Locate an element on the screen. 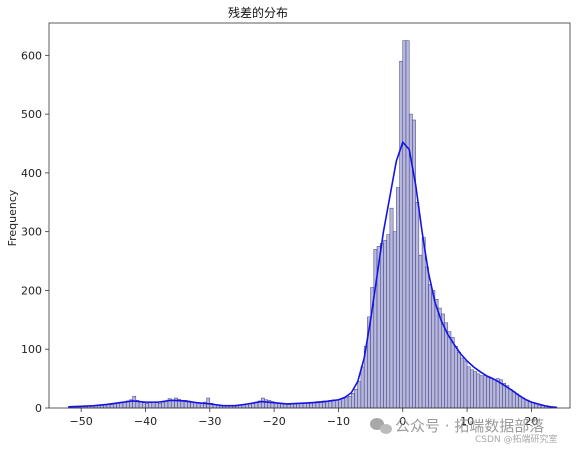 The width and height of the screenshot is (580, 449). y-axis-ticks: 0 100 200 300 400 500 600 is located at coordinates (35, 232).